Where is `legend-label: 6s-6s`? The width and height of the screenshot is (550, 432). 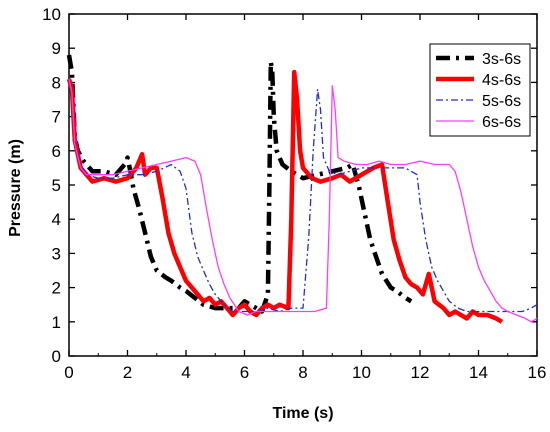 legend-label: 6s-6s is located at coordinates (501, 122).